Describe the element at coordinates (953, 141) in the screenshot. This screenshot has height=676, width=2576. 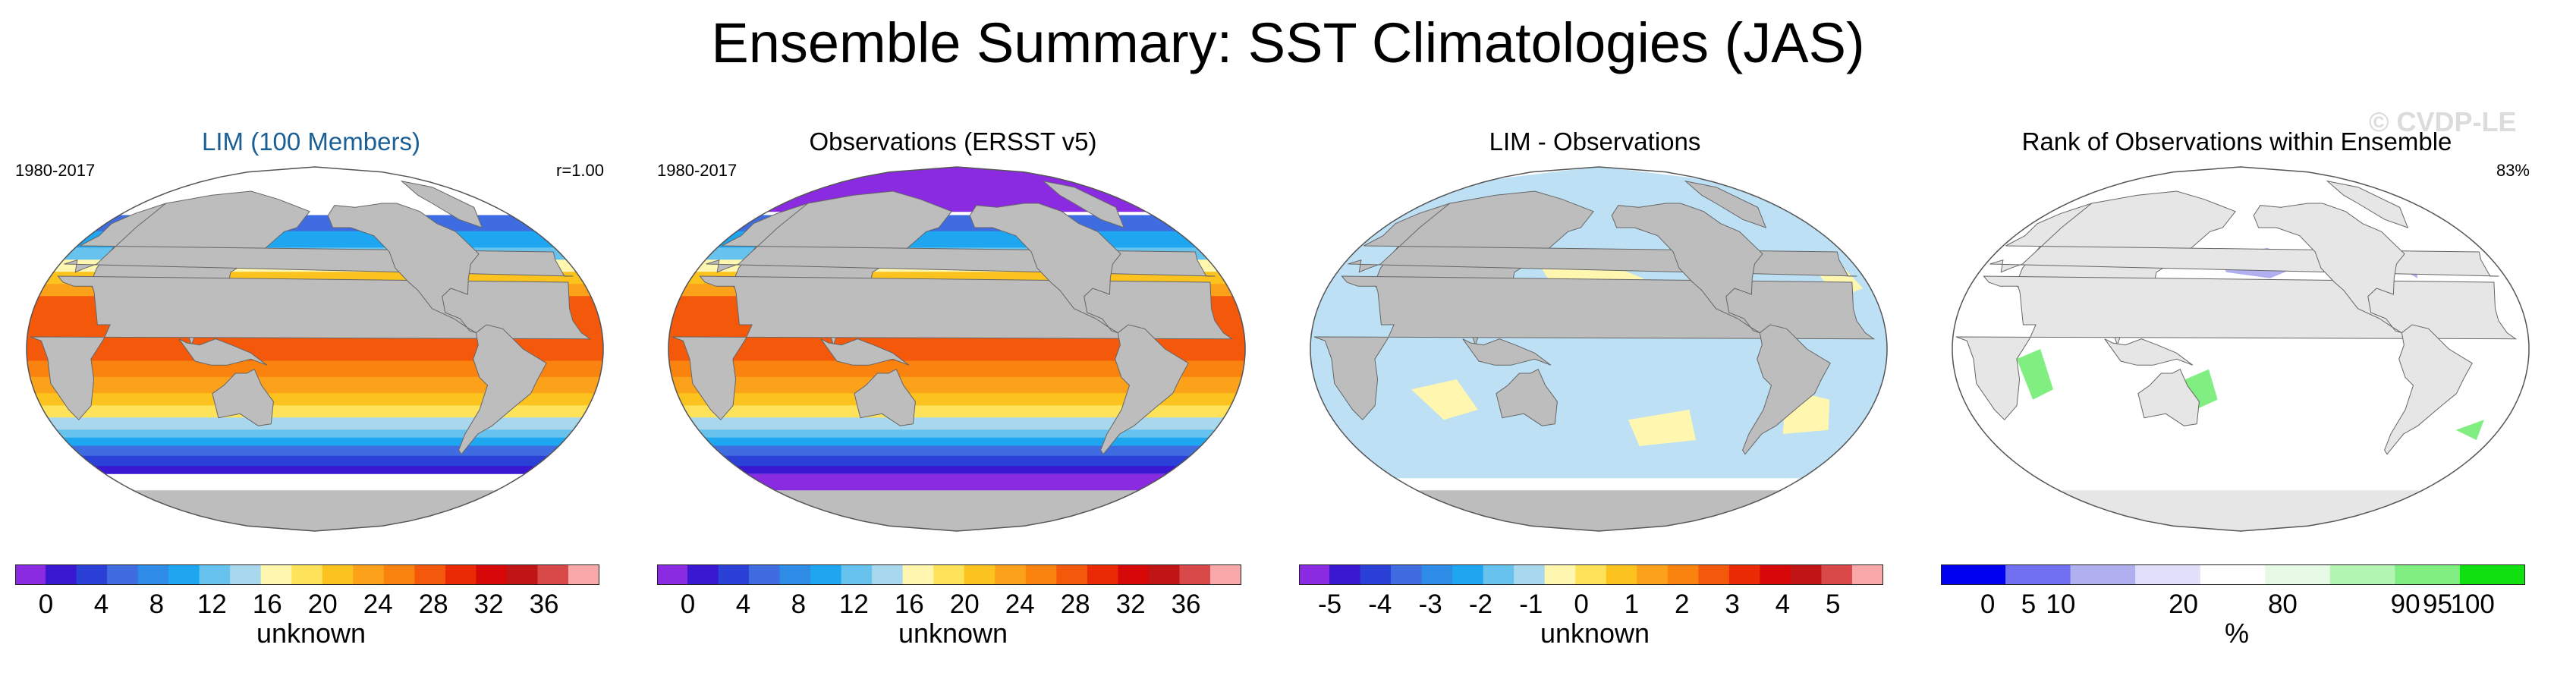
I see `panel-title: Observations (ERSST v5)` at that location.